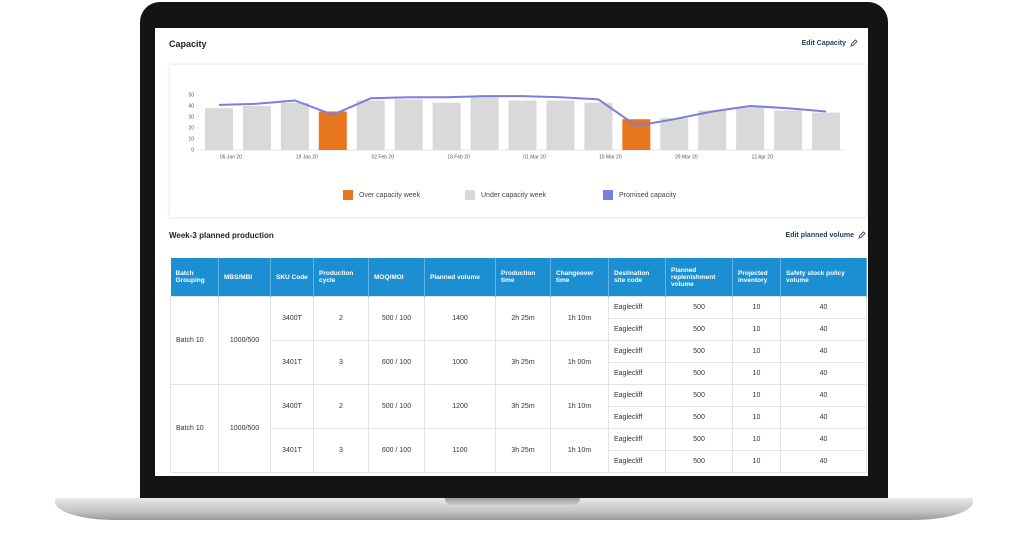 This screenshot has width=1024, height=555. I want to click on column-header: Batch Grouping, so click(194, 277).